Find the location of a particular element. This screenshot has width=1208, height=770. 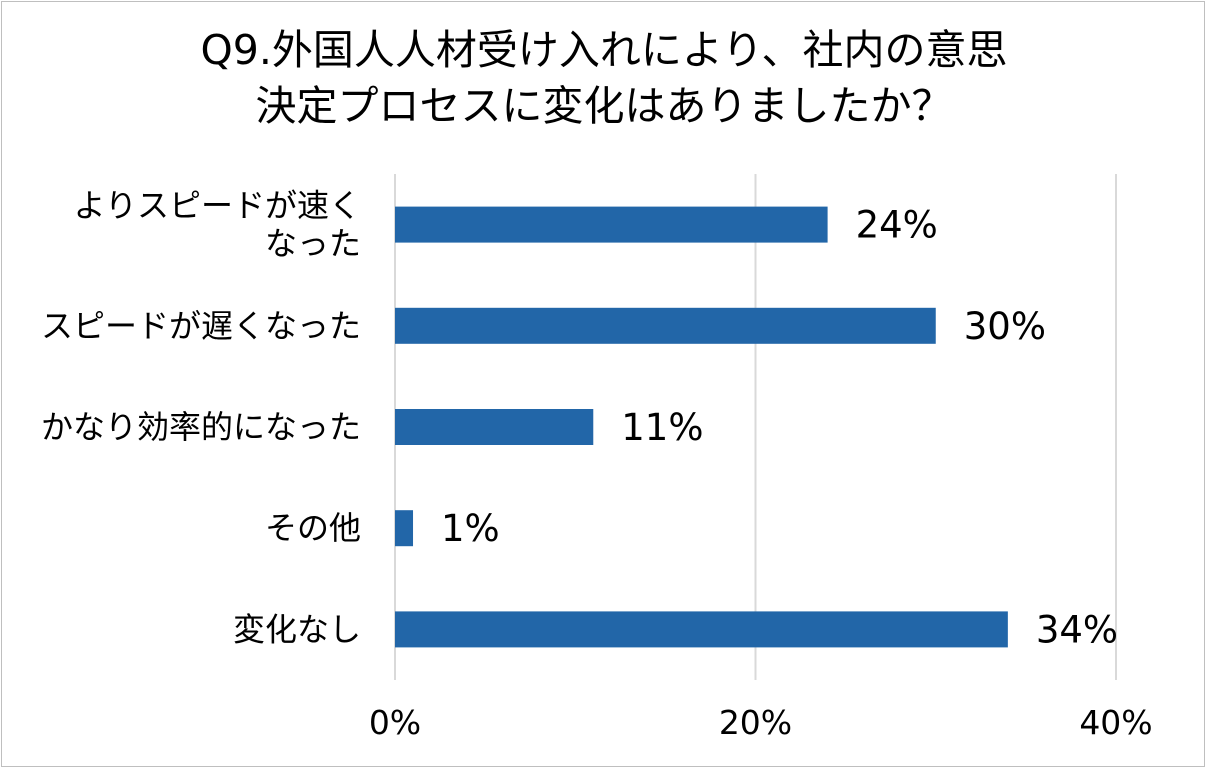

category-label-0: よりスピードが速くなった is located at coordinates (217, 225).